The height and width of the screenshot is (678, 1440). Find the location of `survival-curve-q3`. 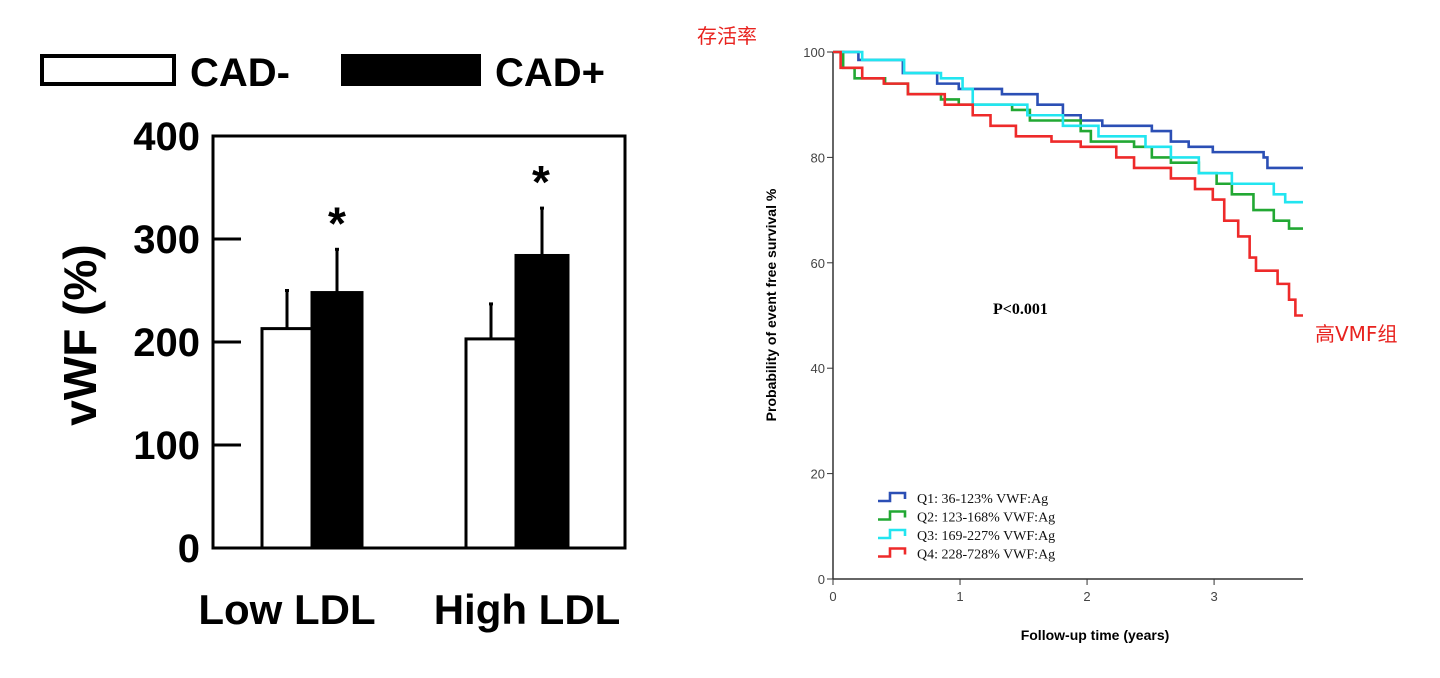

survival-curve-q3 is located at coordinates (1068, 127).